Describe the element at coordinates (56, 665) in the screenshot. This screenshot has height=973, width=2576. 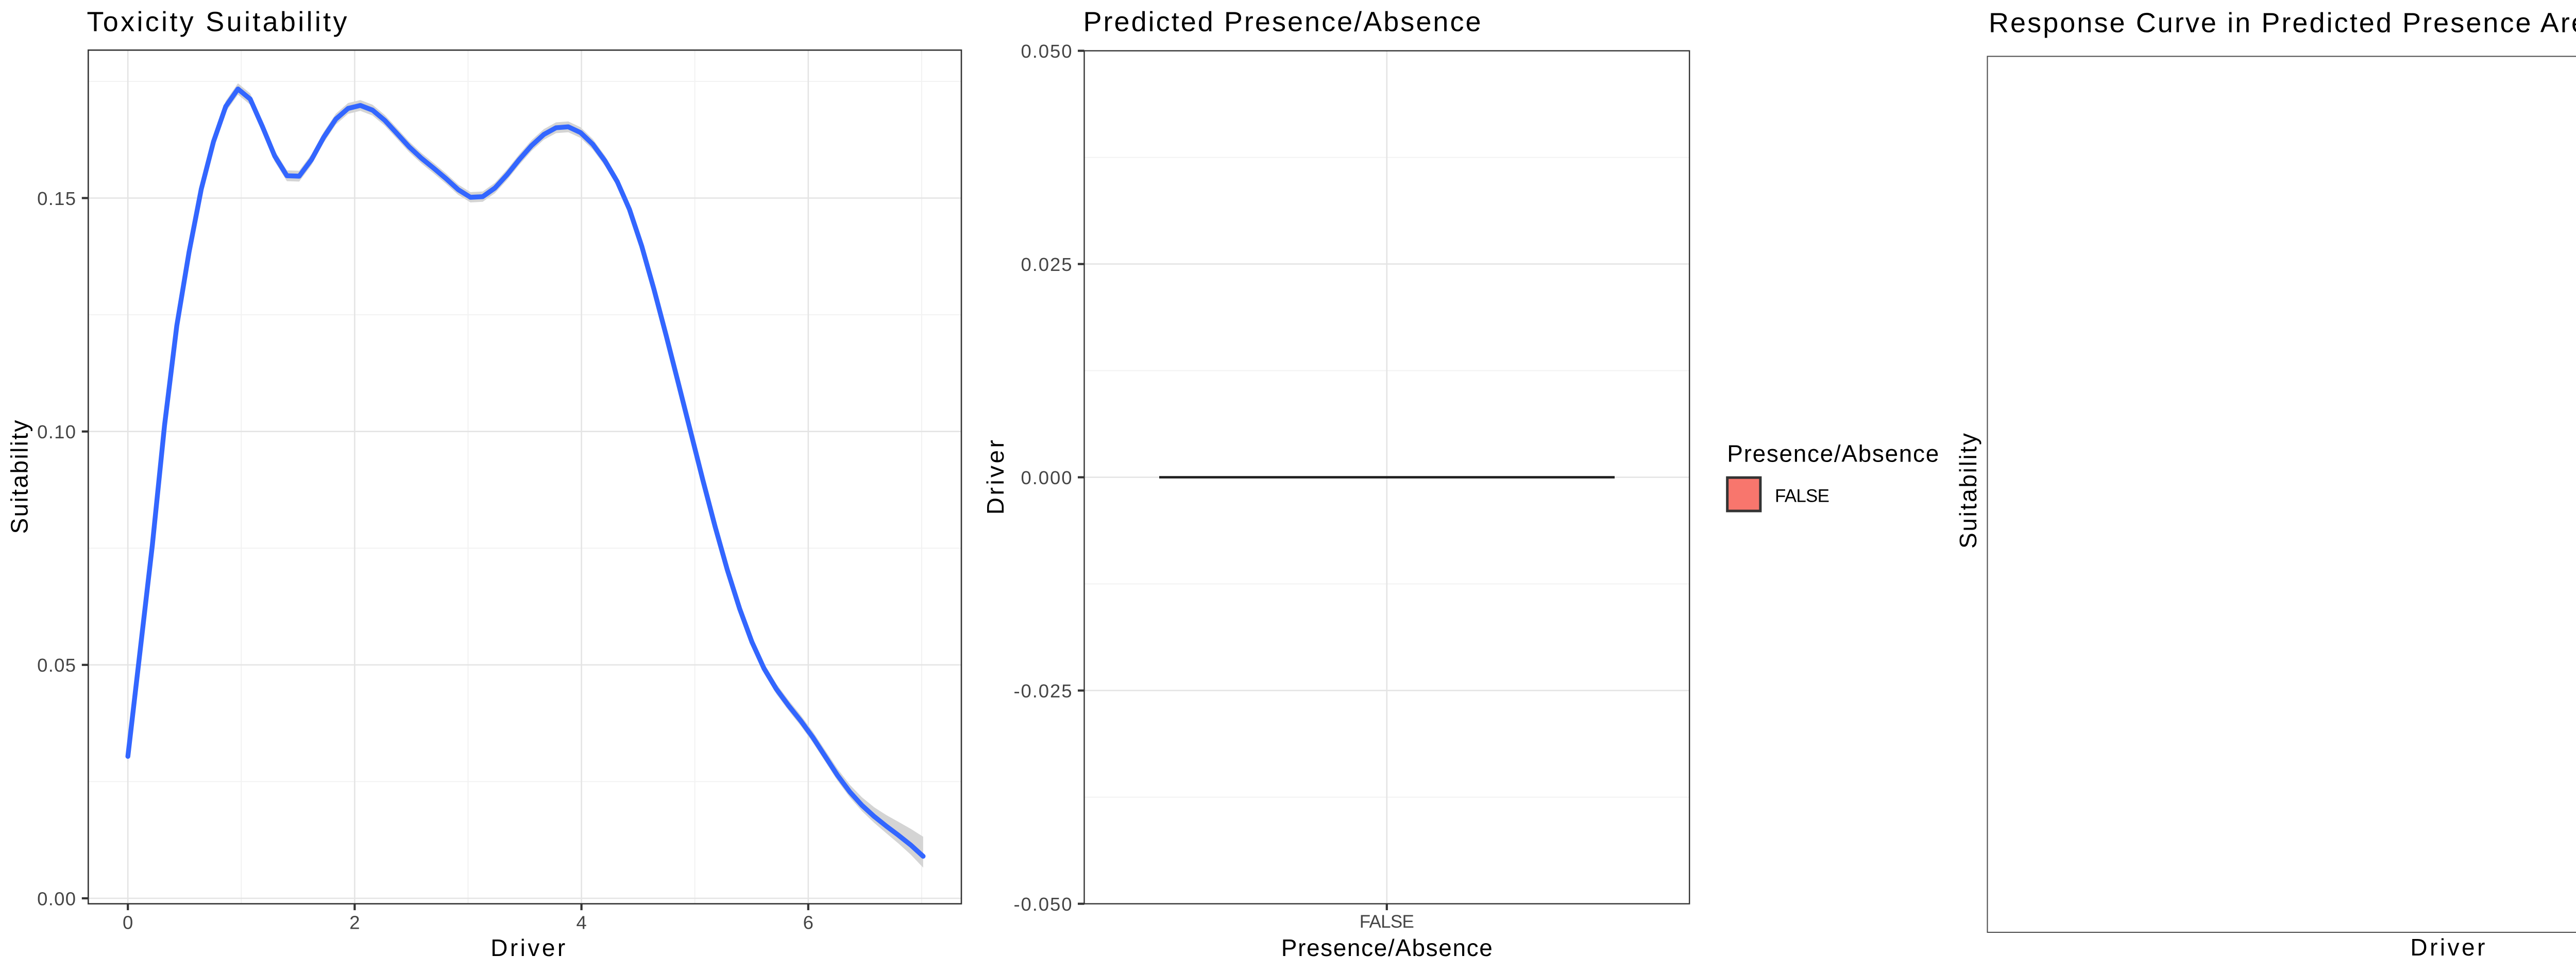
I see `svg-text: 0.05` at that location.